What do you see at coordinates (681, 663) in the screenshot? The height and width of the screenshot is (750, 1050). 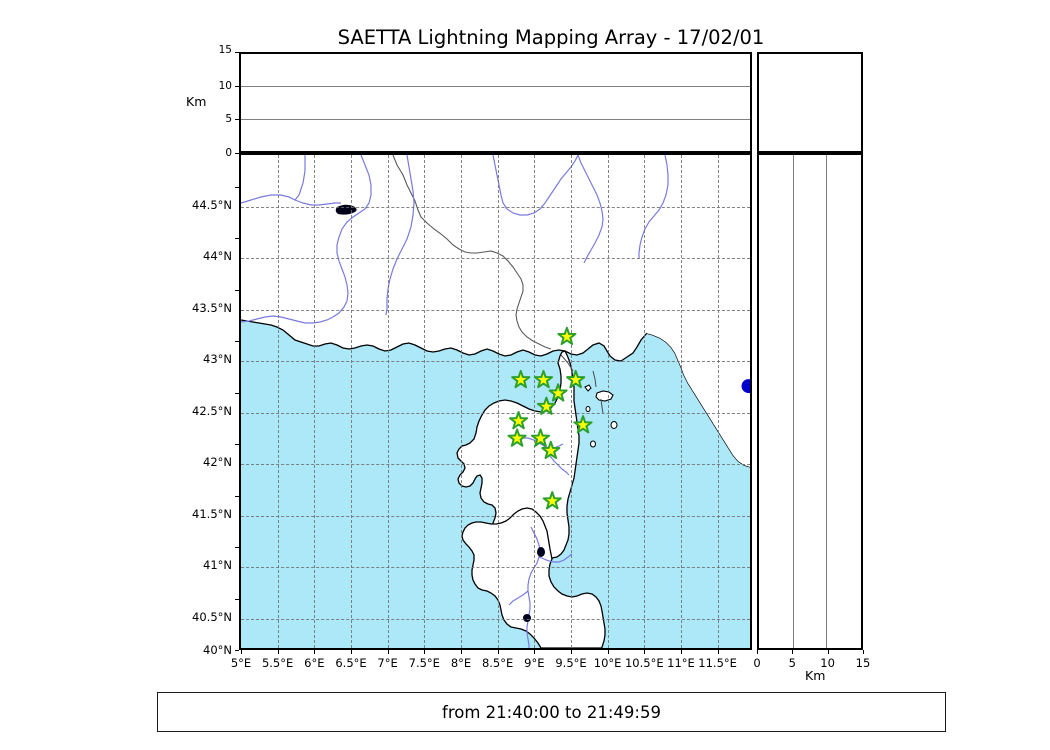 I see `map-xtick-11: 11°E` at bounding box center [681, 663].